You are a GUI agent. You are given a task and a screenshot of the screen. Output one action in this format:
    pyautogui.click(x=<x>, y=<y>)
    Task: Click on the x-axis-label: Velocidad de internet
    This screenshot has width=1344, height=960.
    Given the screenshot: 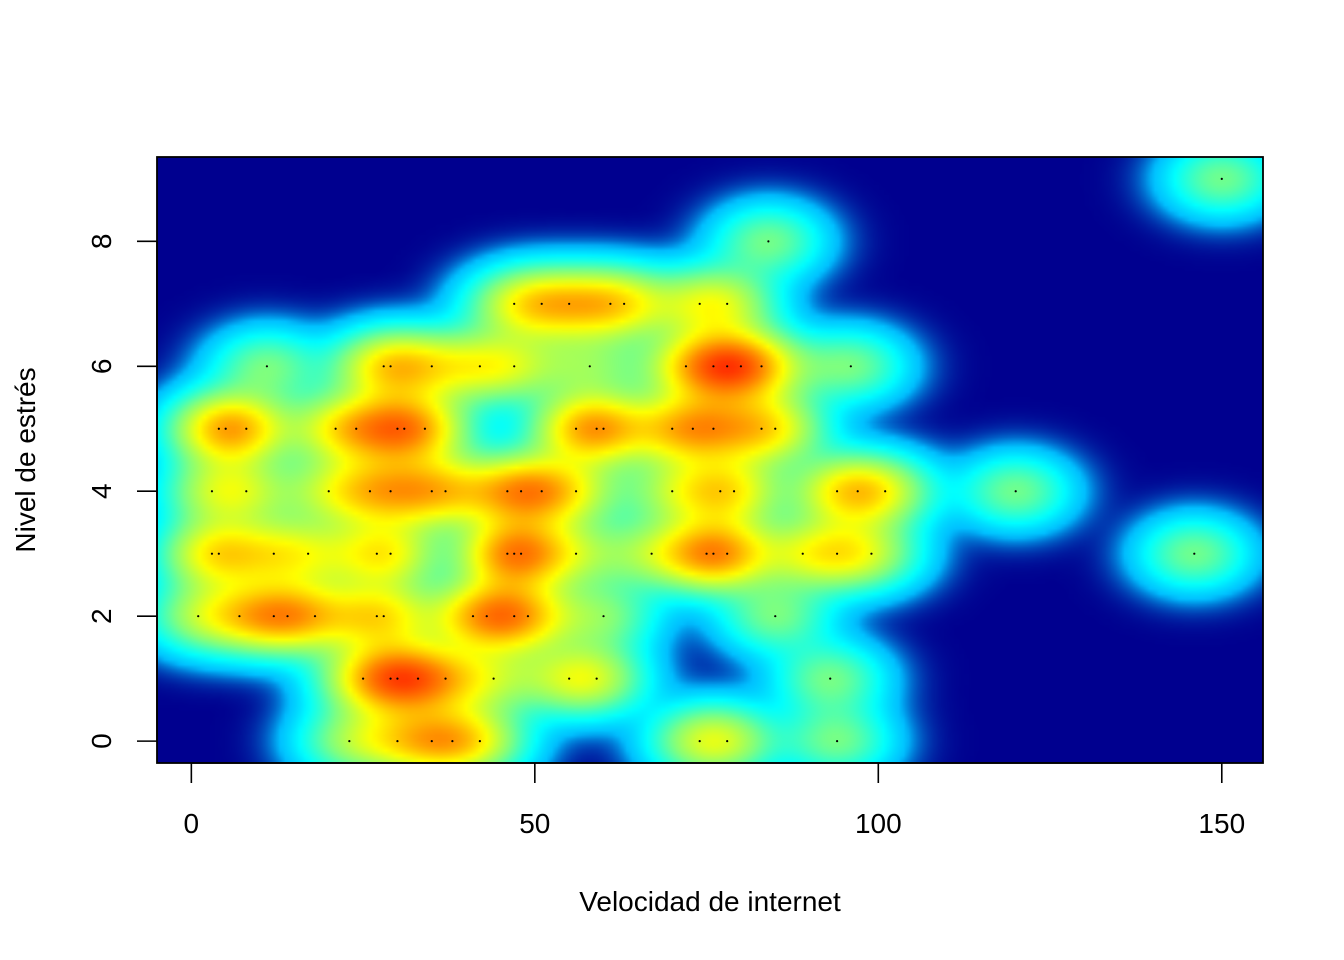 What is the action you would take?
    pyautogui.click(x=710, y=901)
    